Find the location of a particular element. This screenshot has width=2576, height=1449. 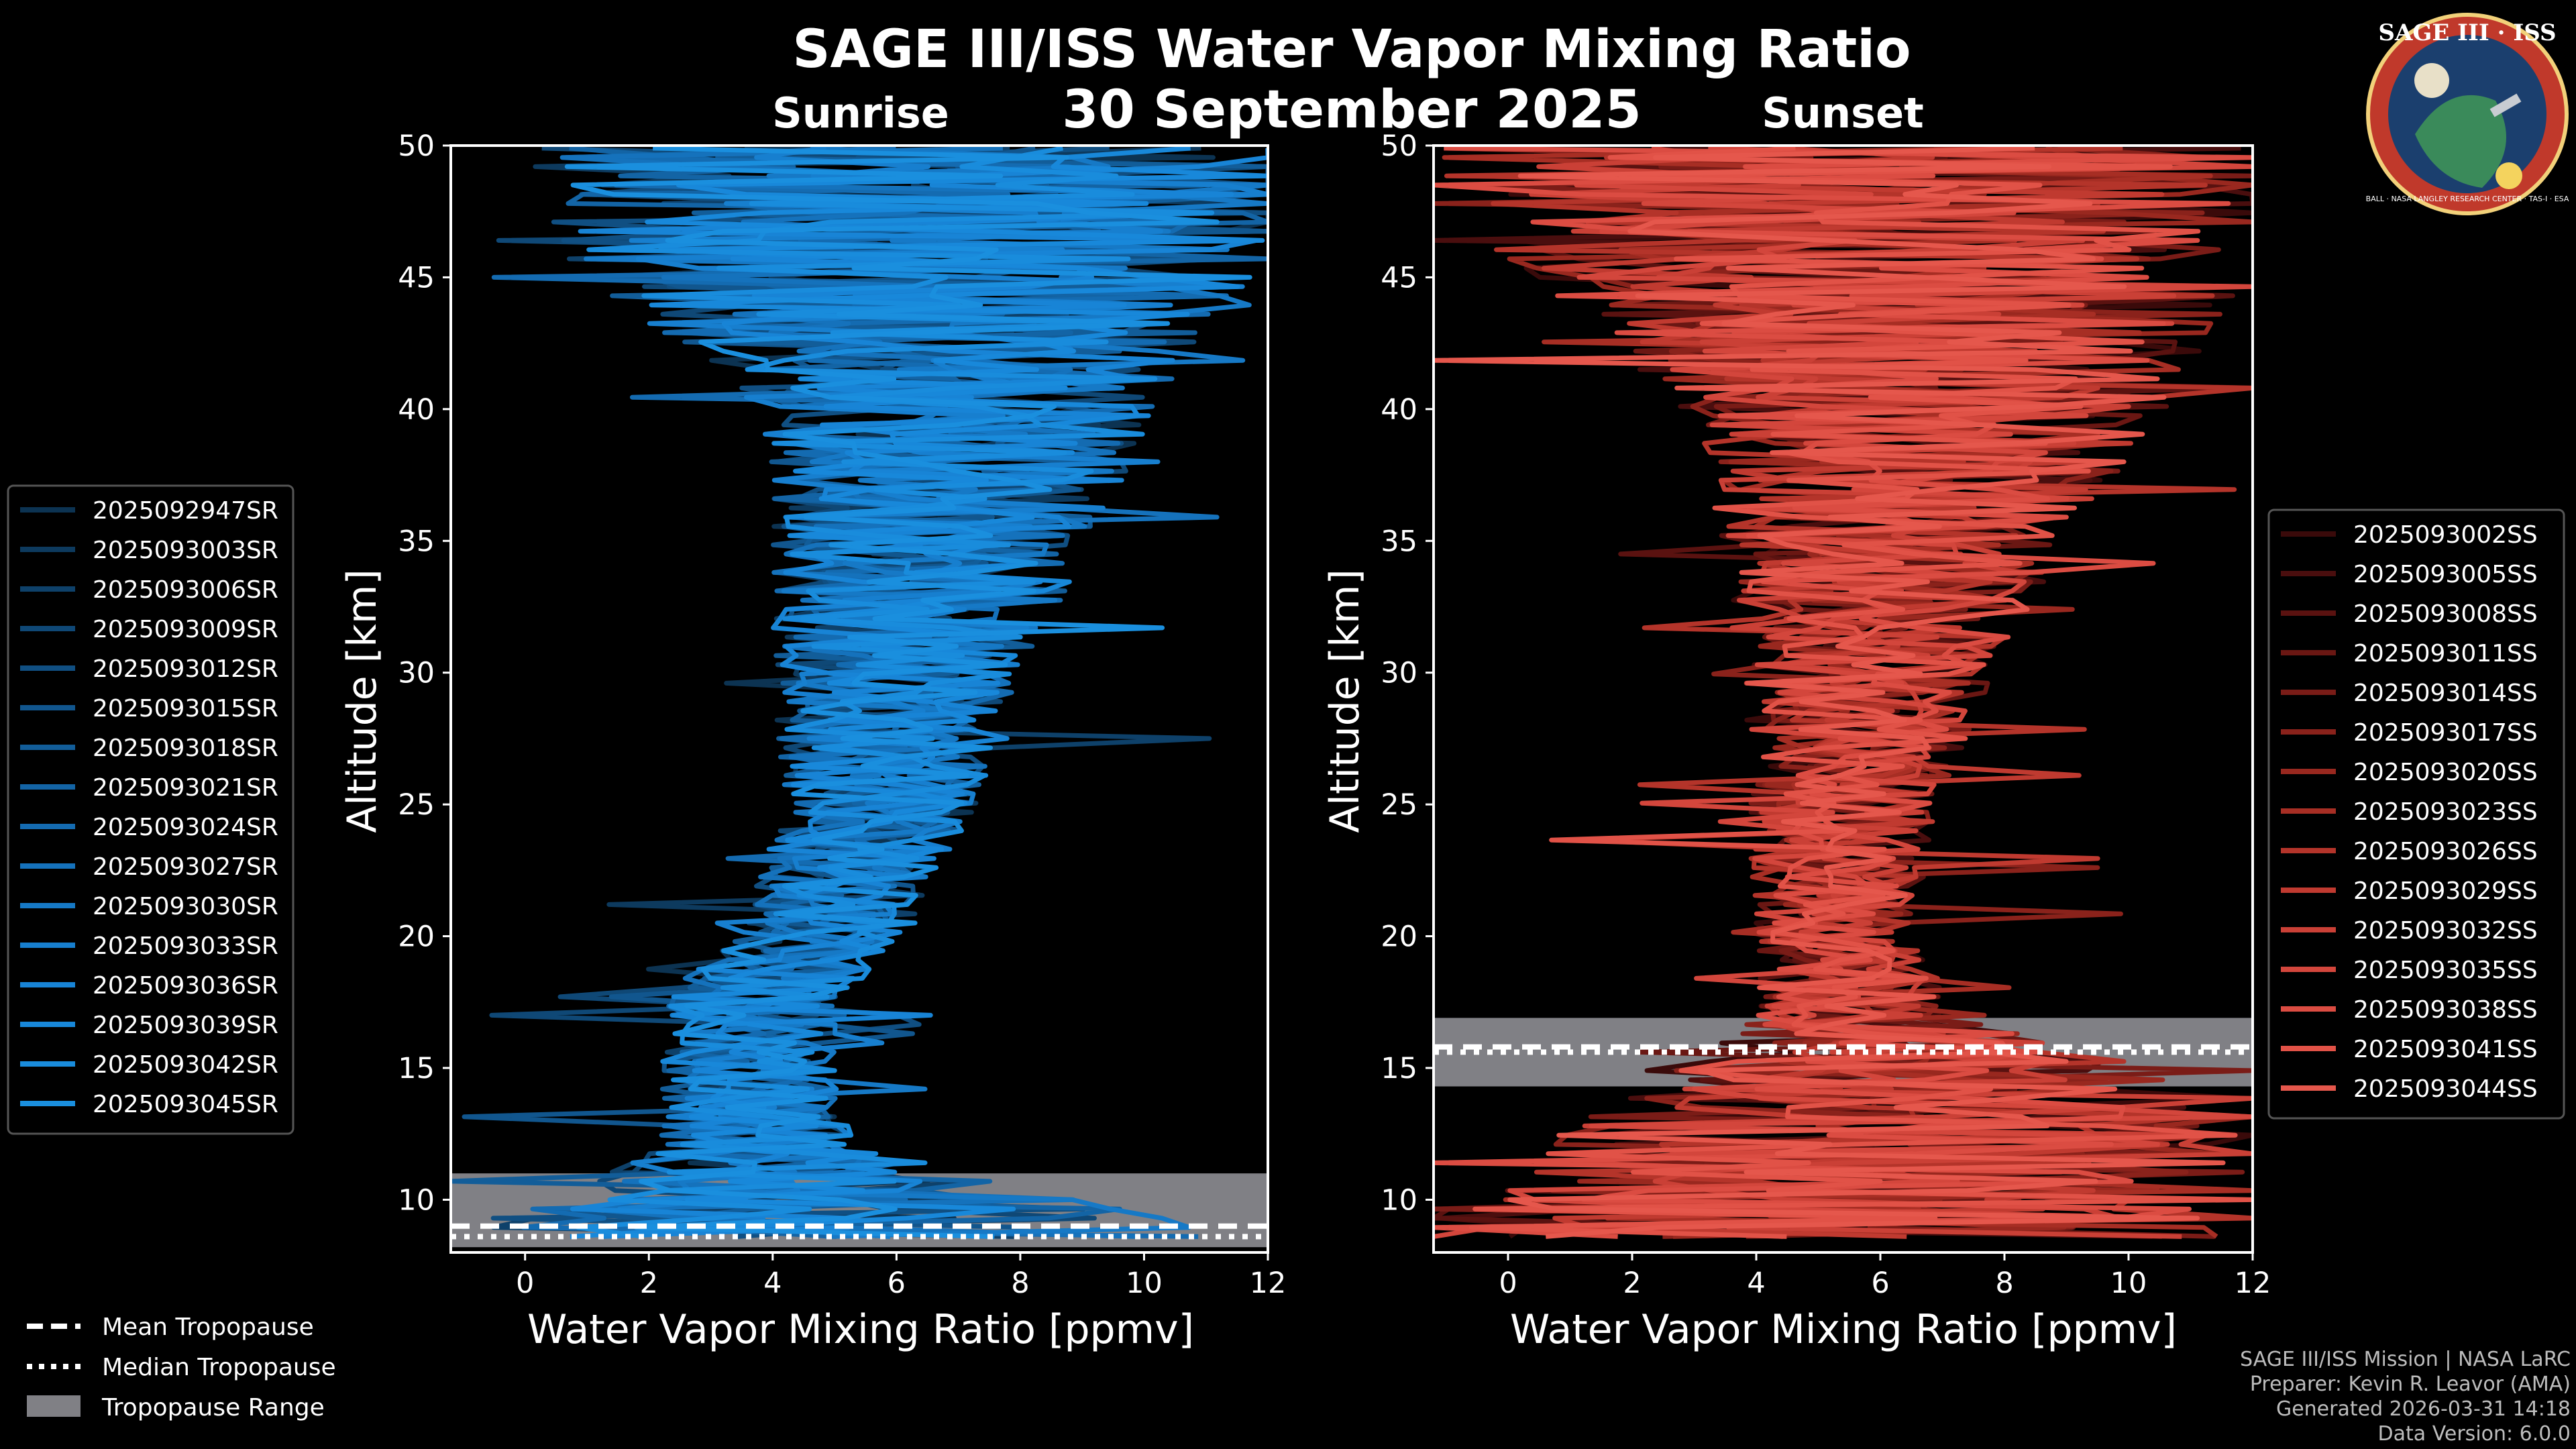

legend-label-2025093041SS: 2025093041SS is located at coordinates (2445, 1049).